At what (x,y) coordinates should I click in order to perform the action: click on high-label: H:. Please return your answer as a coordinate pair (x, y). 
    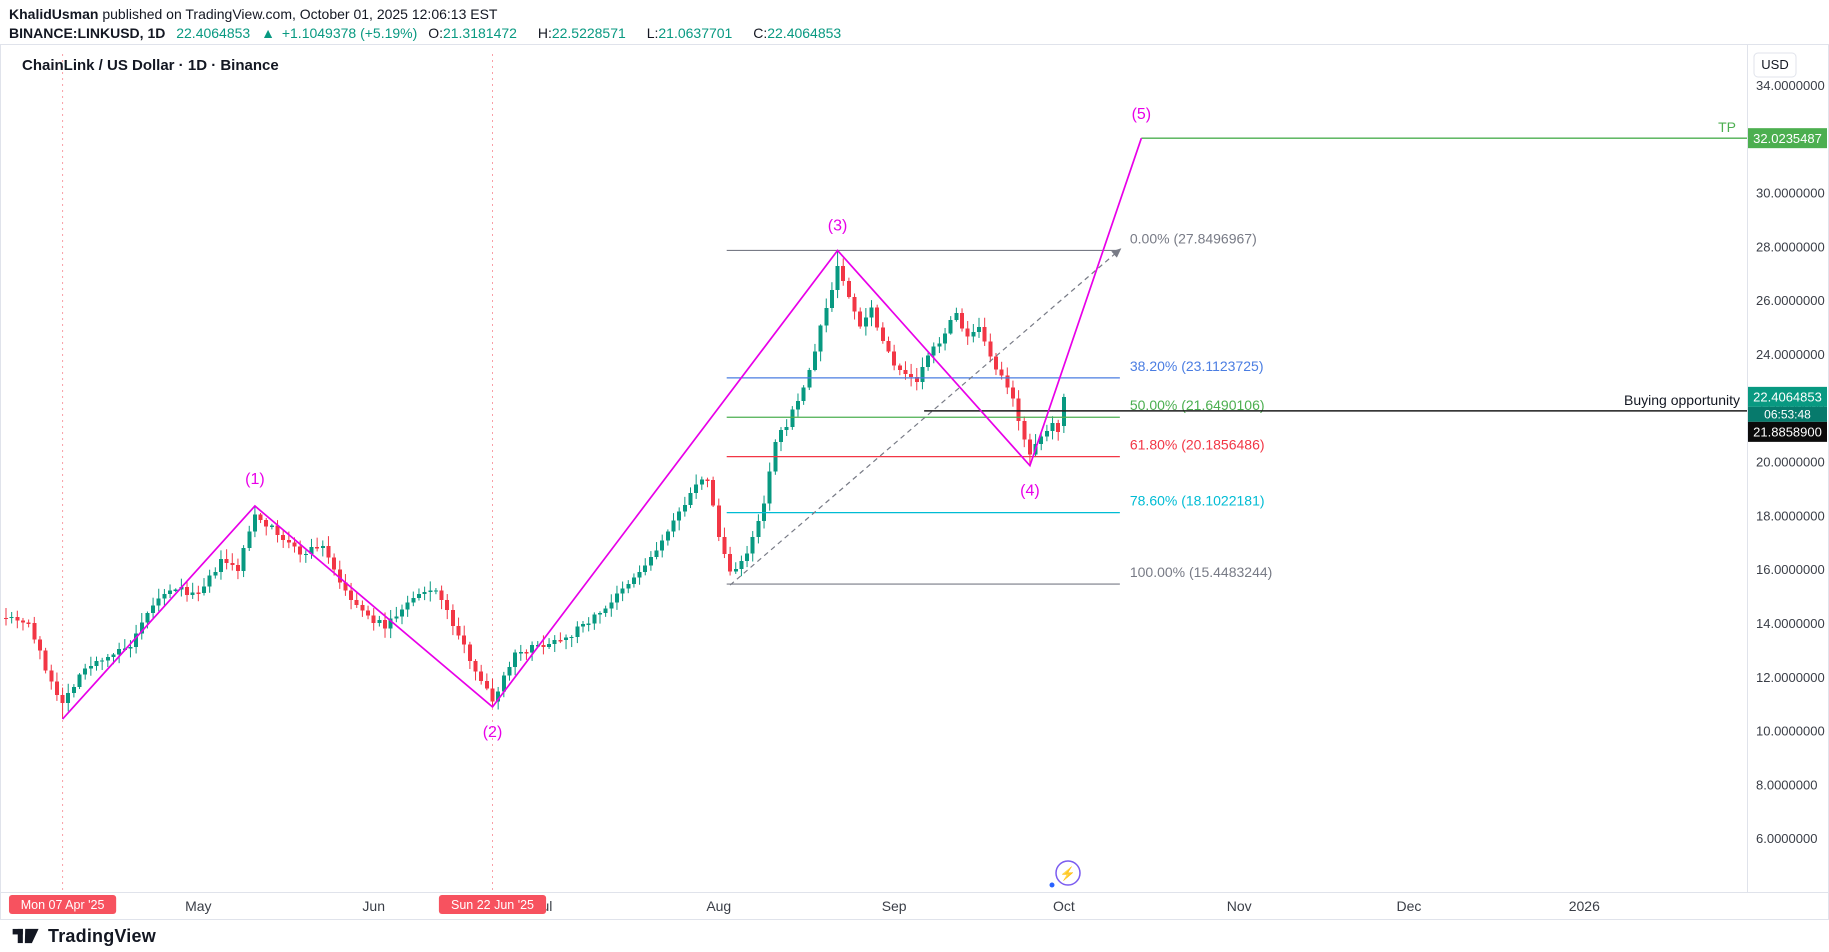
    Looking at the image, I should click on (544, 33).